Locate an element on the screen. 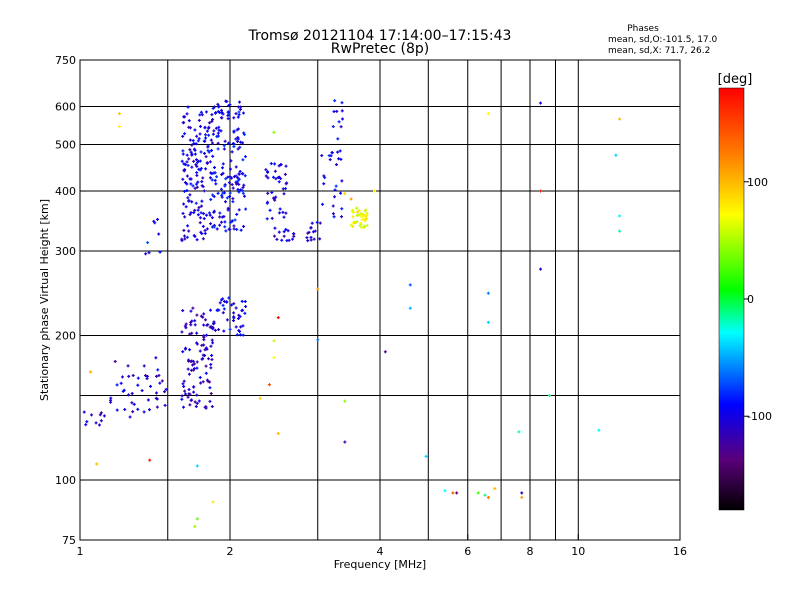 This screenshot has height=600, width=800. x-tick-label: 2 is located at coordinates (230, 551).